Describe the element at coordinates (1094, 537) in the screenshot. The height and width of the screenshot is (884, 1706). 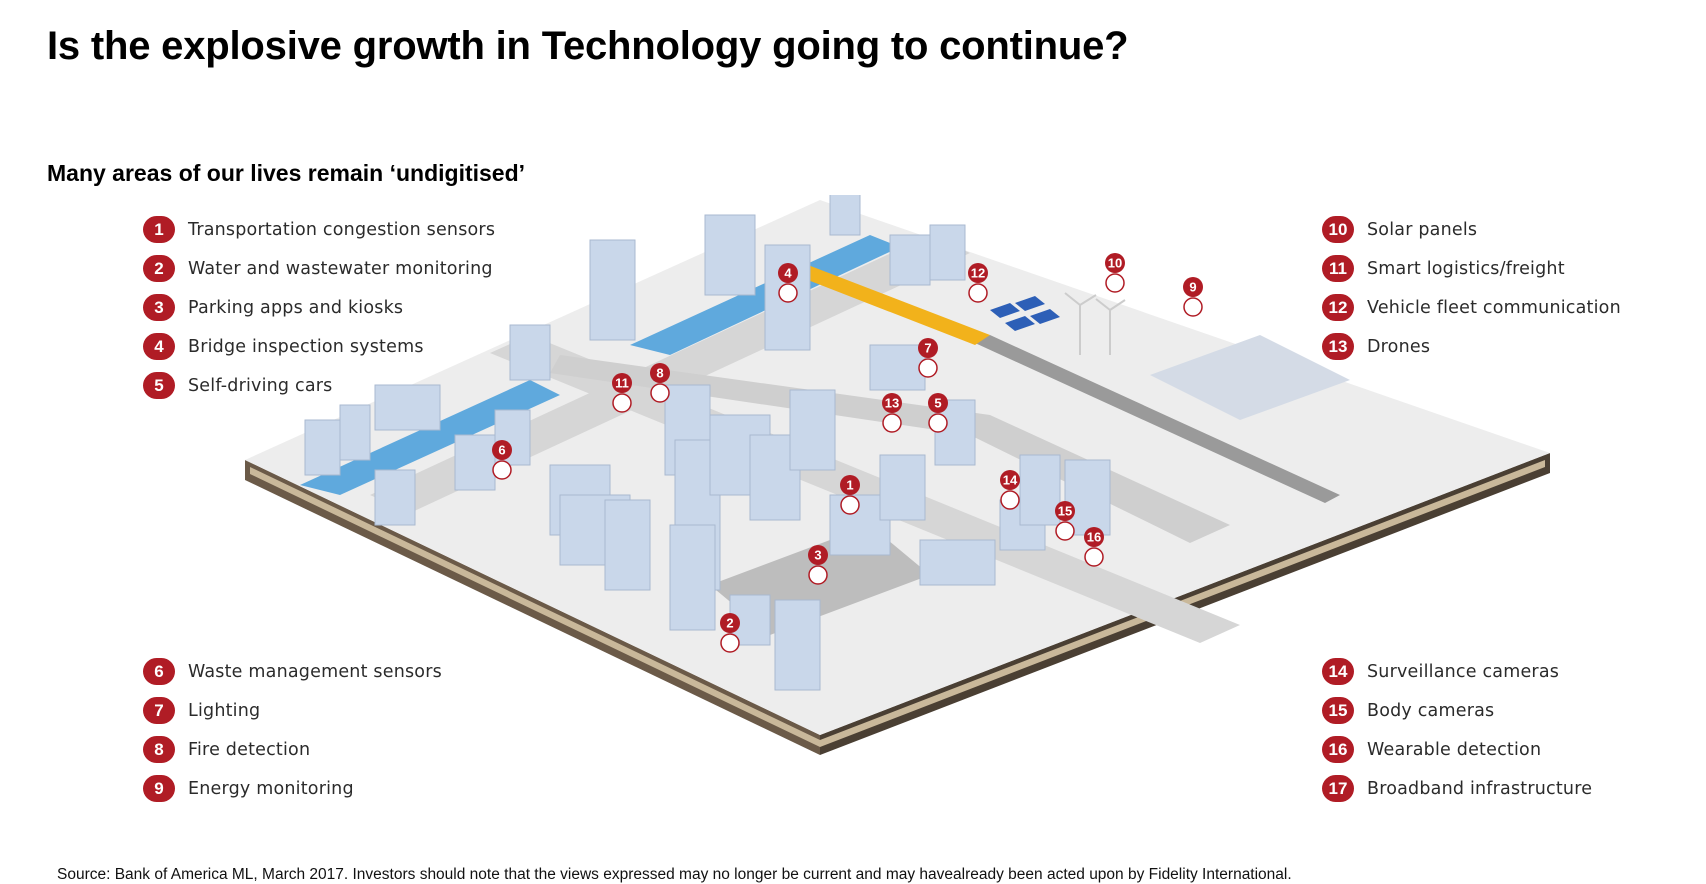
I see `svg-text: 16` at that location.